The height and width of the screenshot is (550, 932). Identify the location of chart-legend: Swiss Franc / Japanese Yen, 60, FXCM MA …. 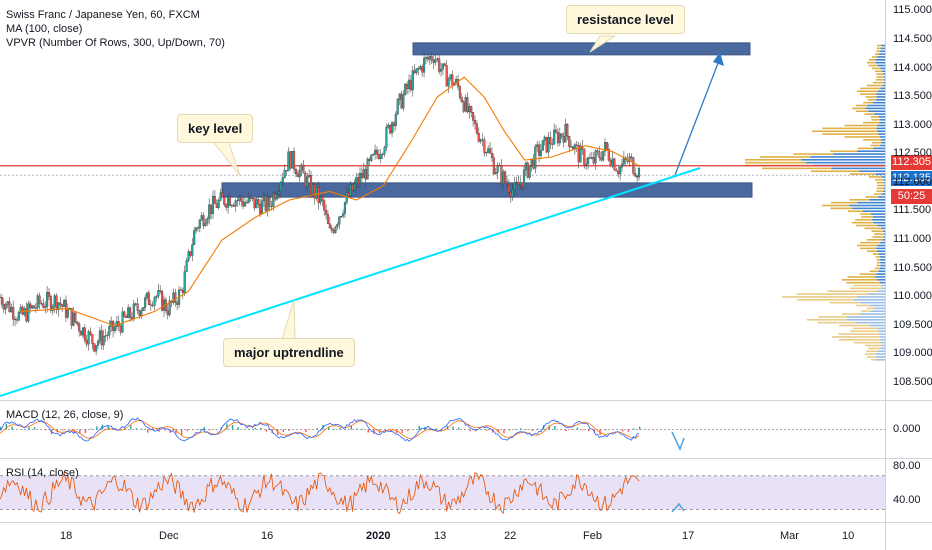
(115, 29).